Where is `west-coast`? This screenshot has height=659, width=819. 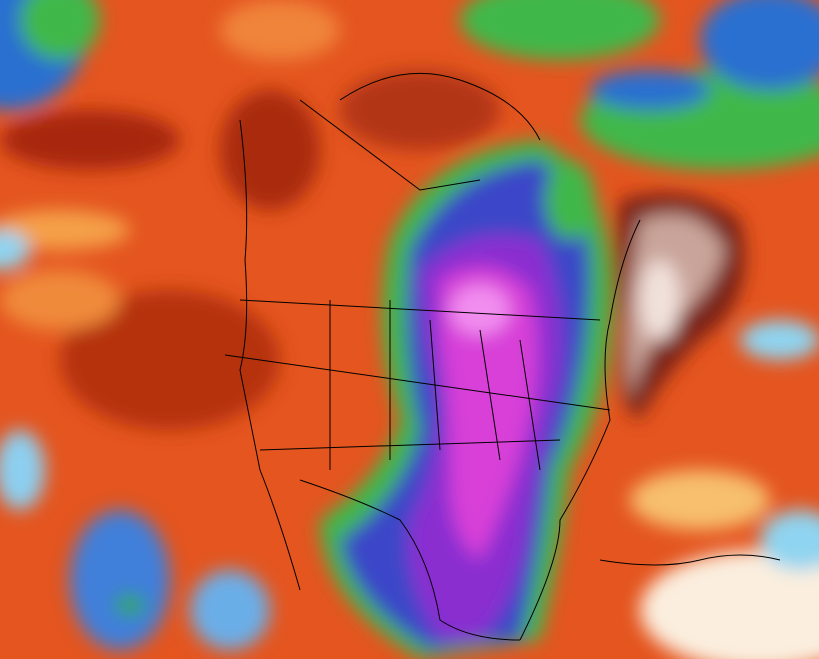 west-coast is located at coordinates (270, 355).